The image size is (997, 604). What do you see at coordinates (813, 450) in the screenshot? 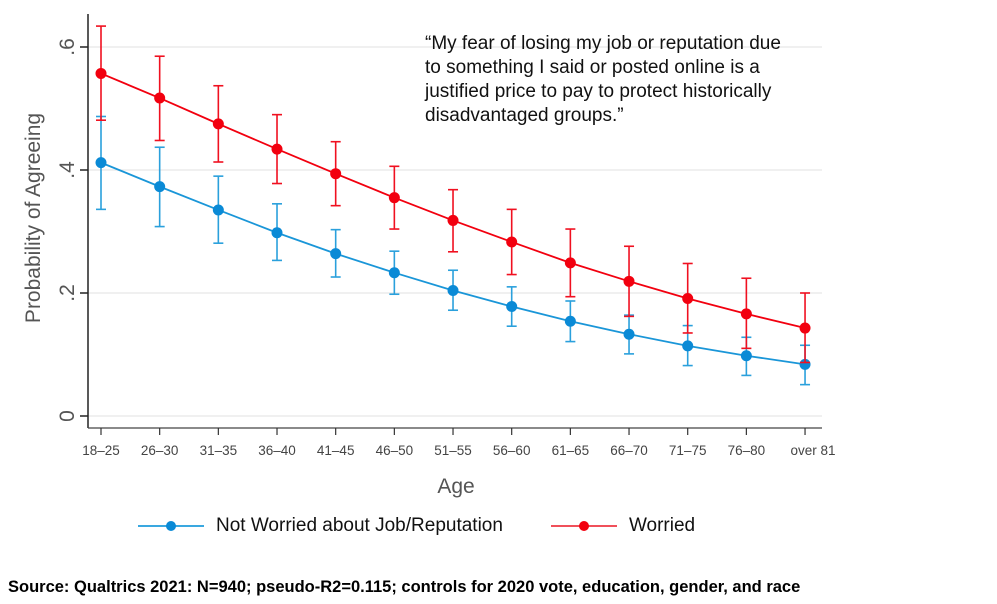
I see `x-tick-label: over 81` at bounding box center [813, 450].